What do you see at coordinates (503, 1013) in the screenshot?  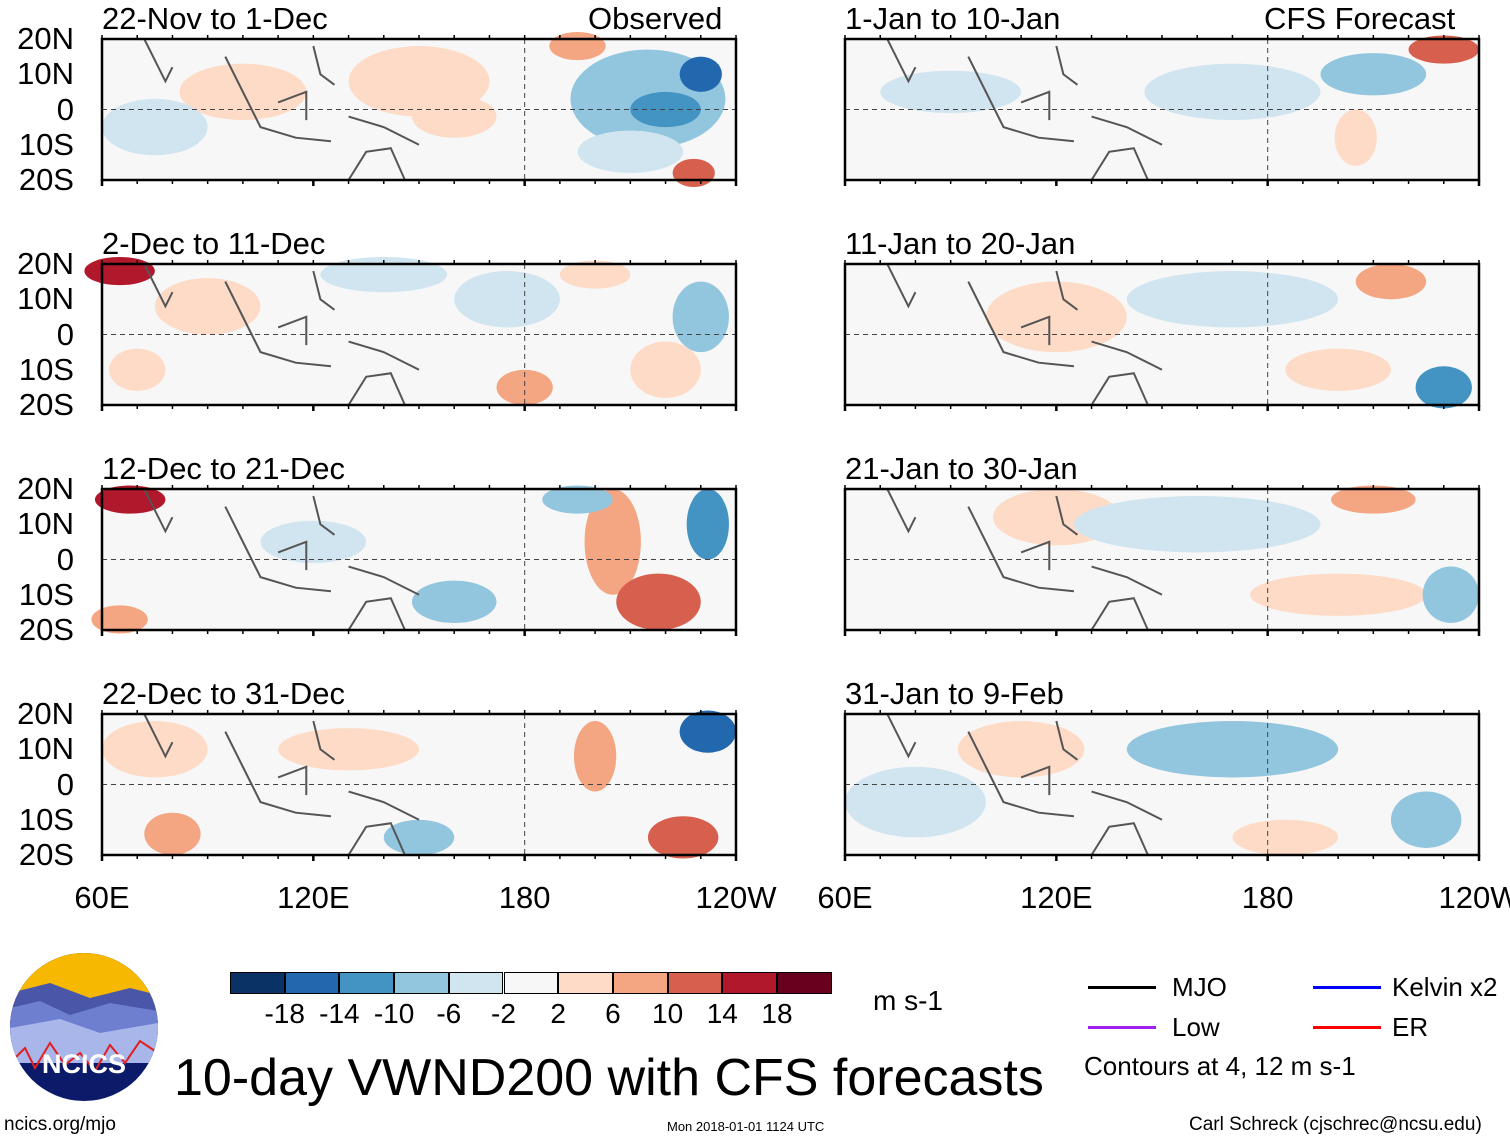 I see `colorbar-tick: -2` at bounding box center [503, 1013].